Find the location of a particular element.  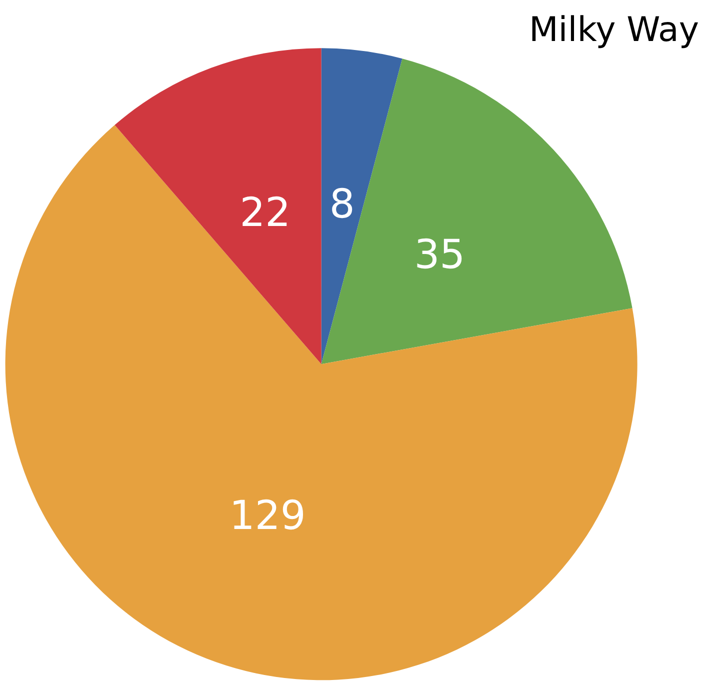

data-label: 129 is located at coordinates (267, 515).